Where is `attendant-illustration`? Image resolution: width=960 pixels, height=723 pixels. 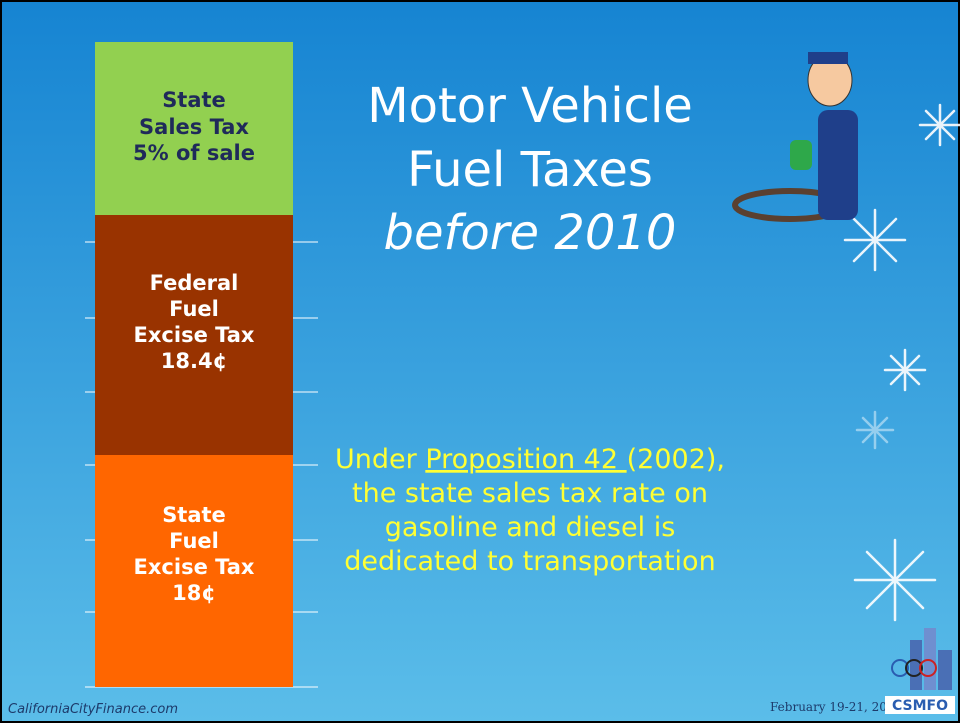 attendant-illustration is located at coordinates (795, 137).